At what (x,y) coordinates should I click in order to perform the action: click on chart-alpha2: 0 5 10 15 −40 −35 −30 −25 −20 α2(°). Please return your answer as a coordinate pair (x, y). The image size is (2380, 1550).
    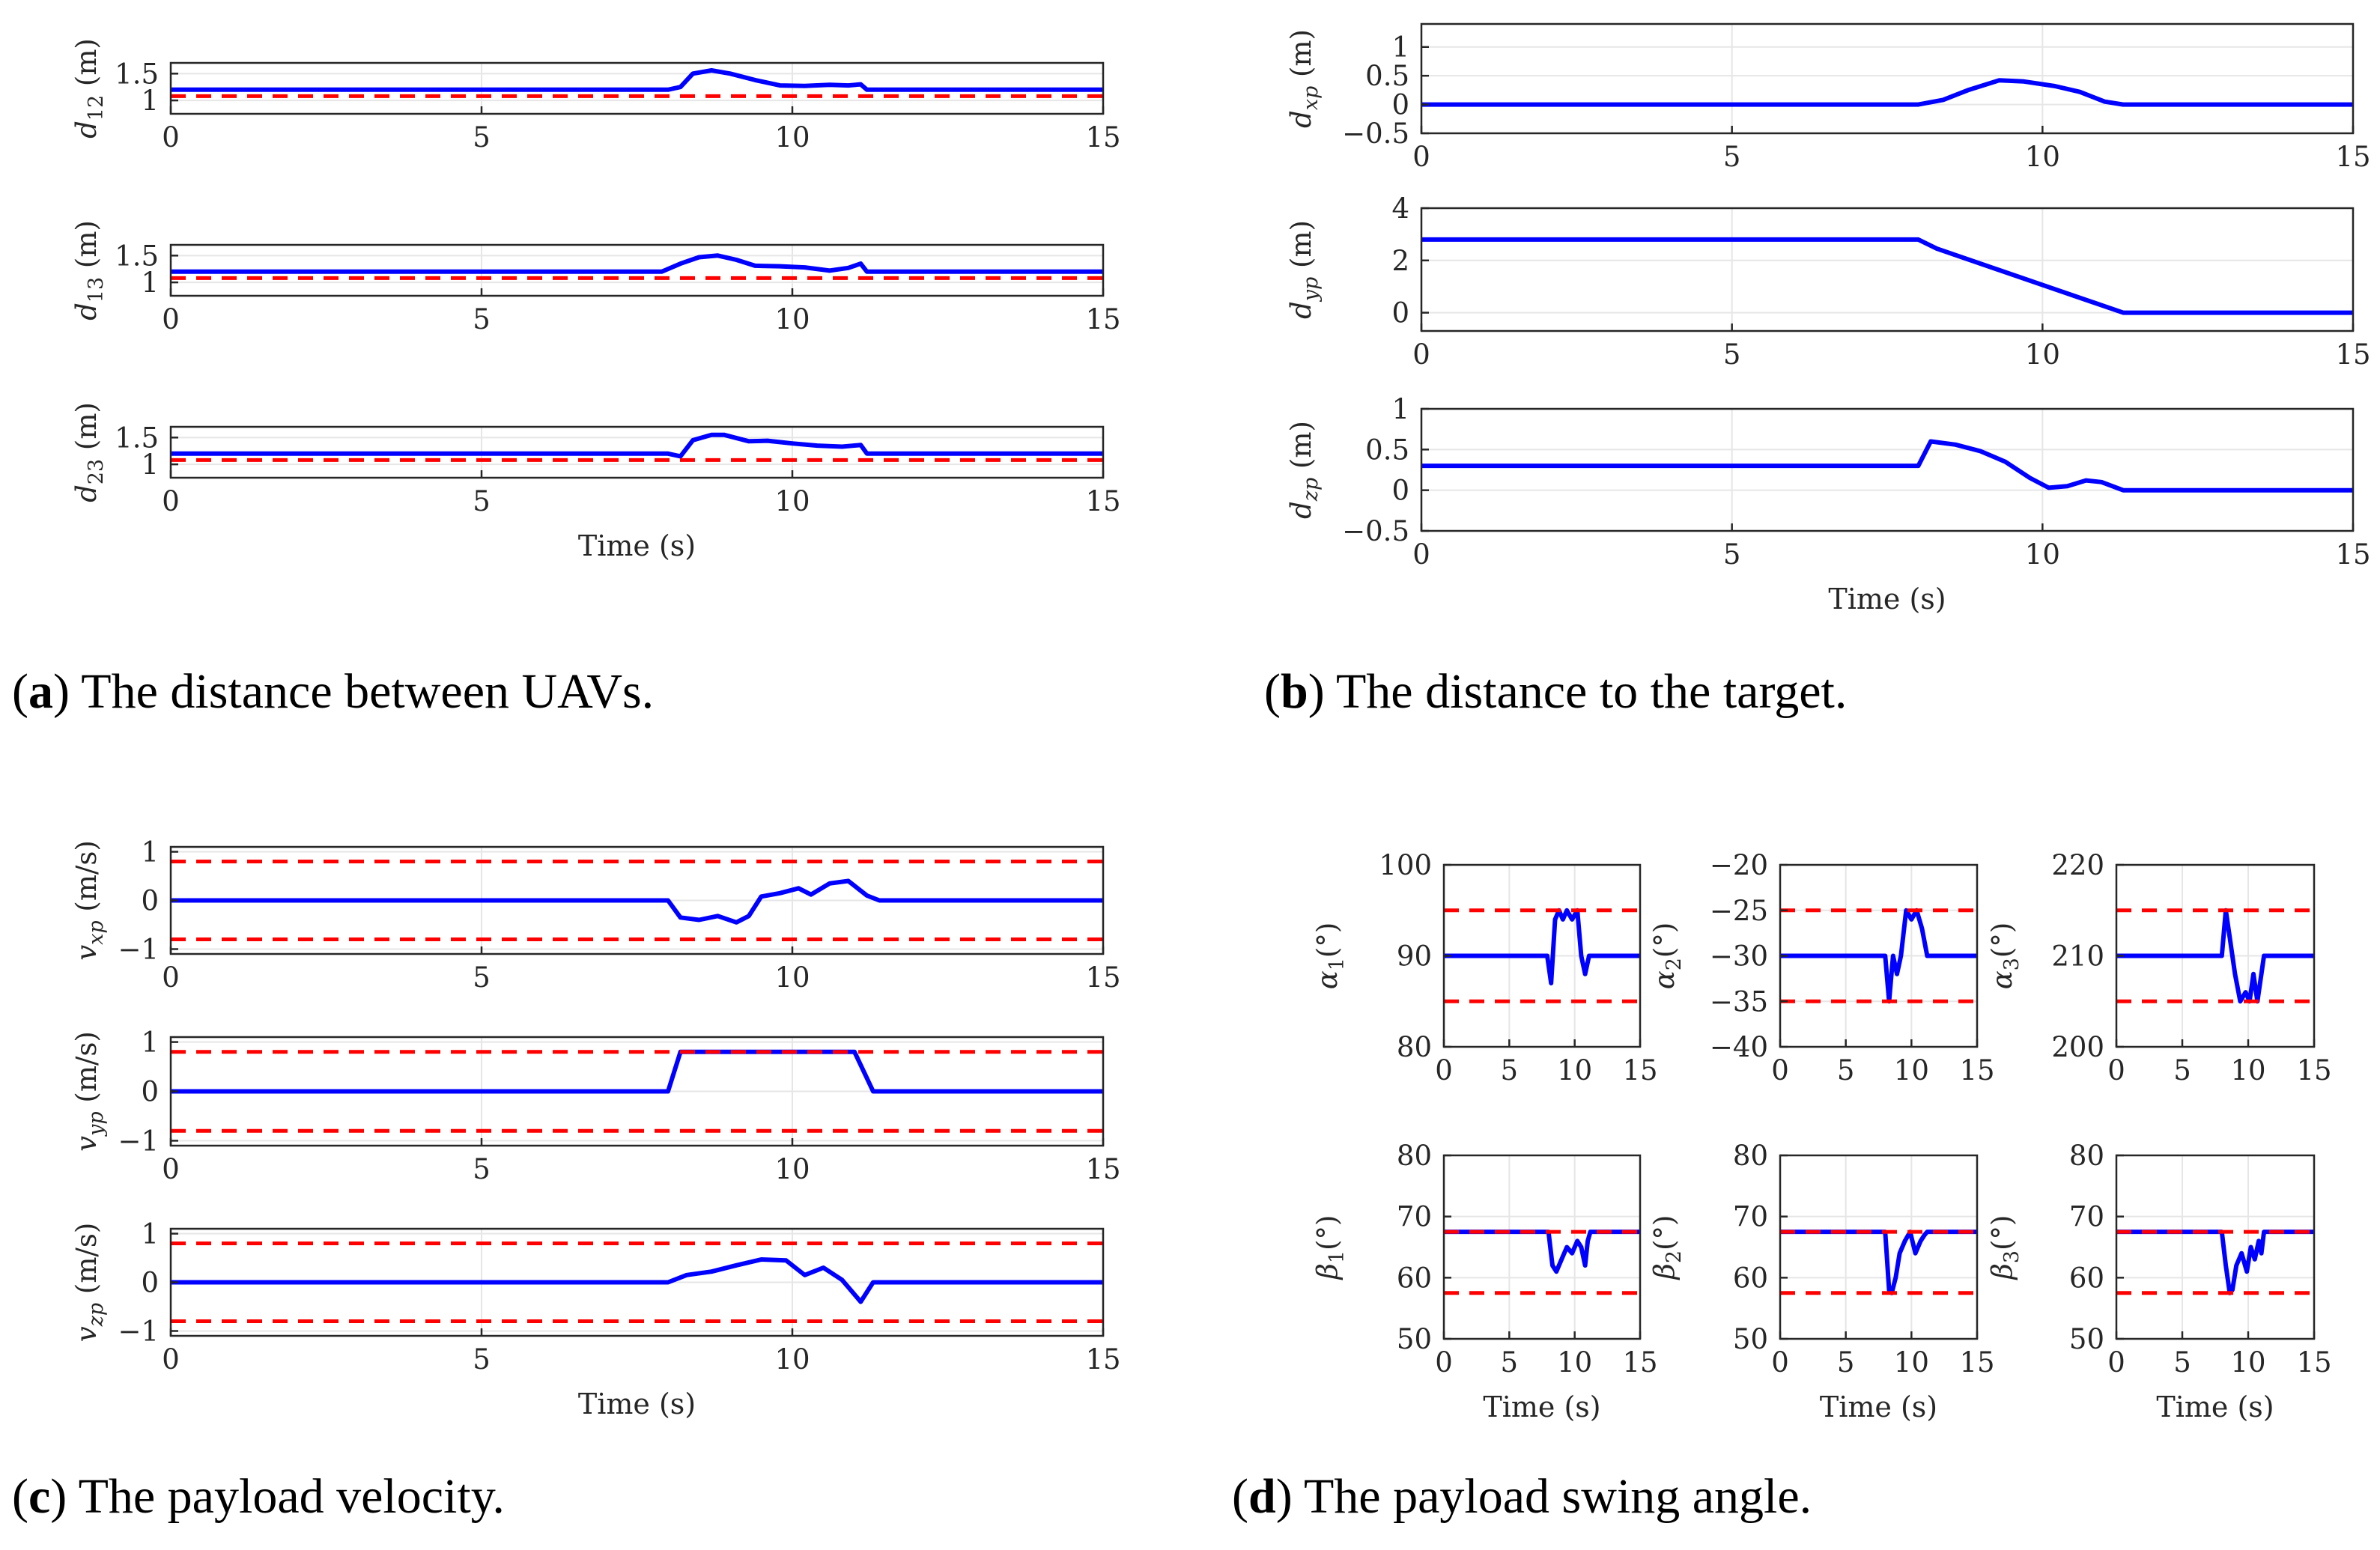
    Looking at the image, I should click on (1822, 967).